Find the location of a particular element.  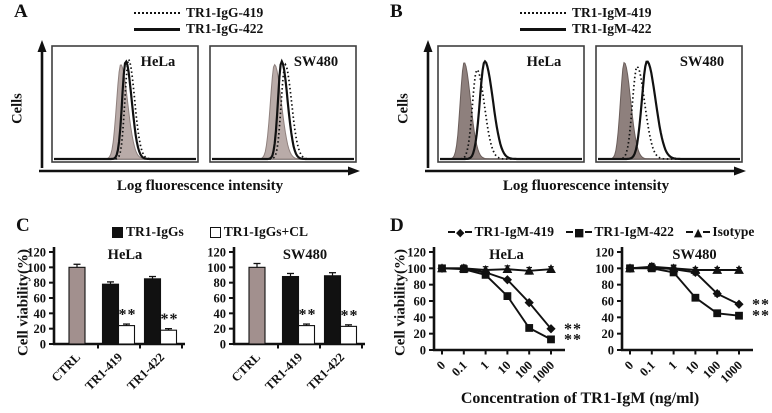

panel-b-x-axis-label: Log fluorescence intensity is located at coordinates (586, 186).